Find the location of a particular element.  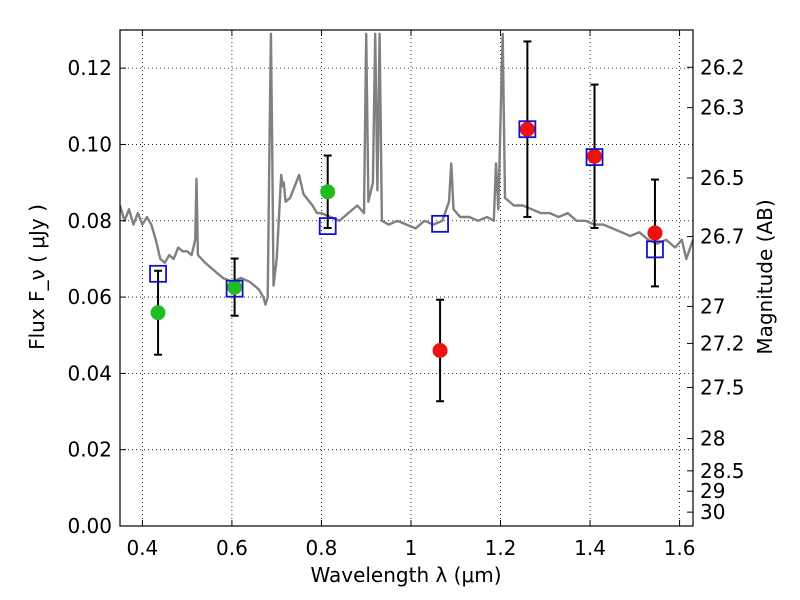

x-tick-label: 1.6 is located at coordinates (680, 548).